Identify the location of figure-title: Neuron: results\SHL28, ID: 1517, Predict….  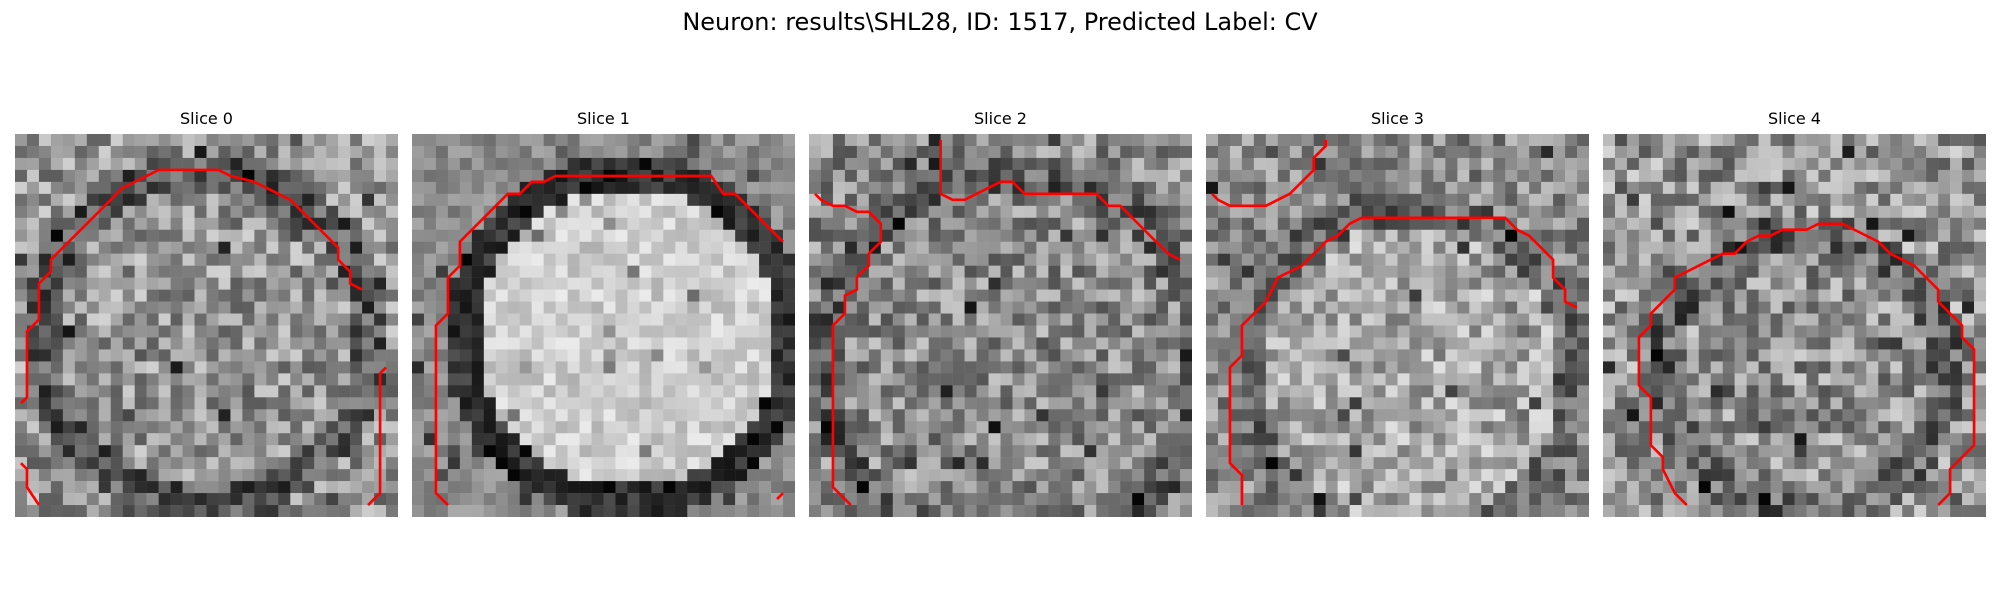
(1000, 22).